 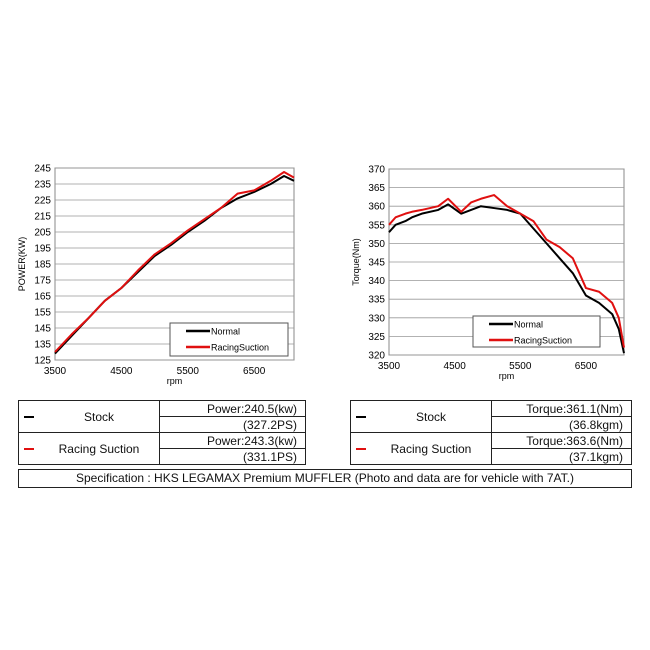 What do you see at coordinates (232, 440) in the screenshot?
I see `power-value: Power:243.3(kw)` at bounding box center [232, 440].